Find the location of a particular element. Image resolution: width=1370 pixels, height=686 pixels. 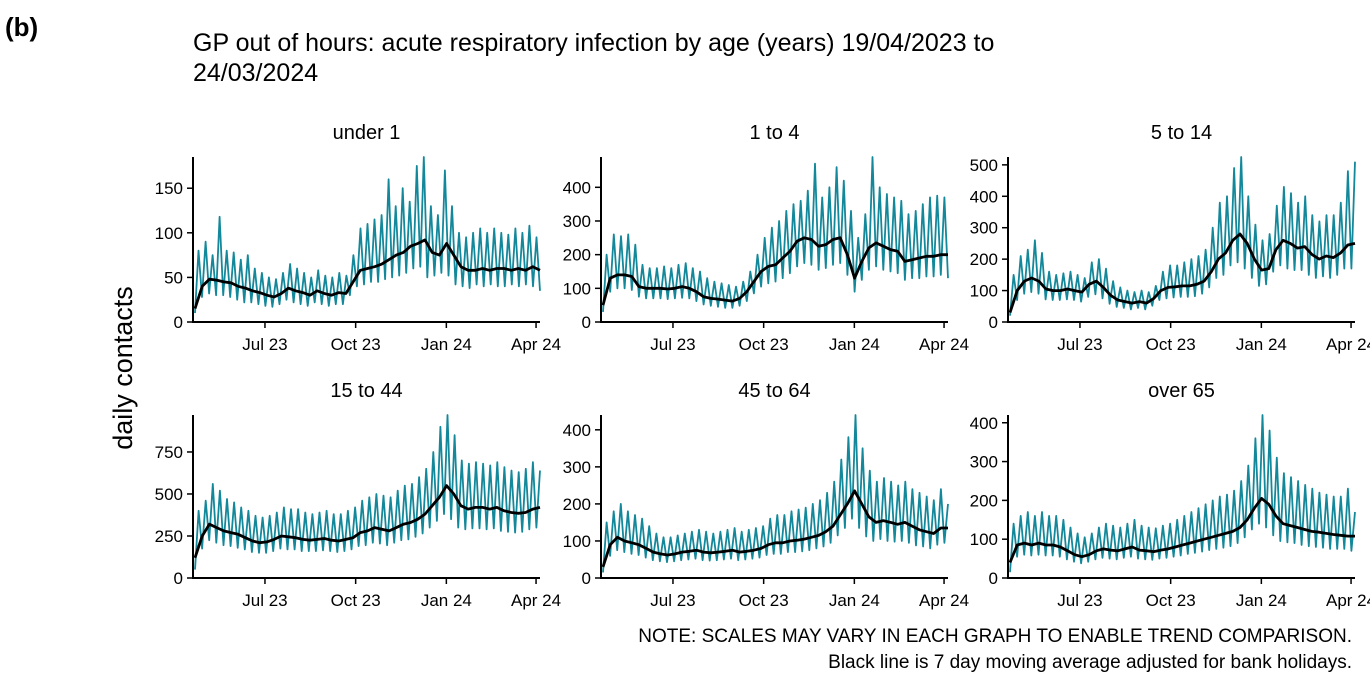

y-tick-label: 250 is located at coordinates (169, 536).